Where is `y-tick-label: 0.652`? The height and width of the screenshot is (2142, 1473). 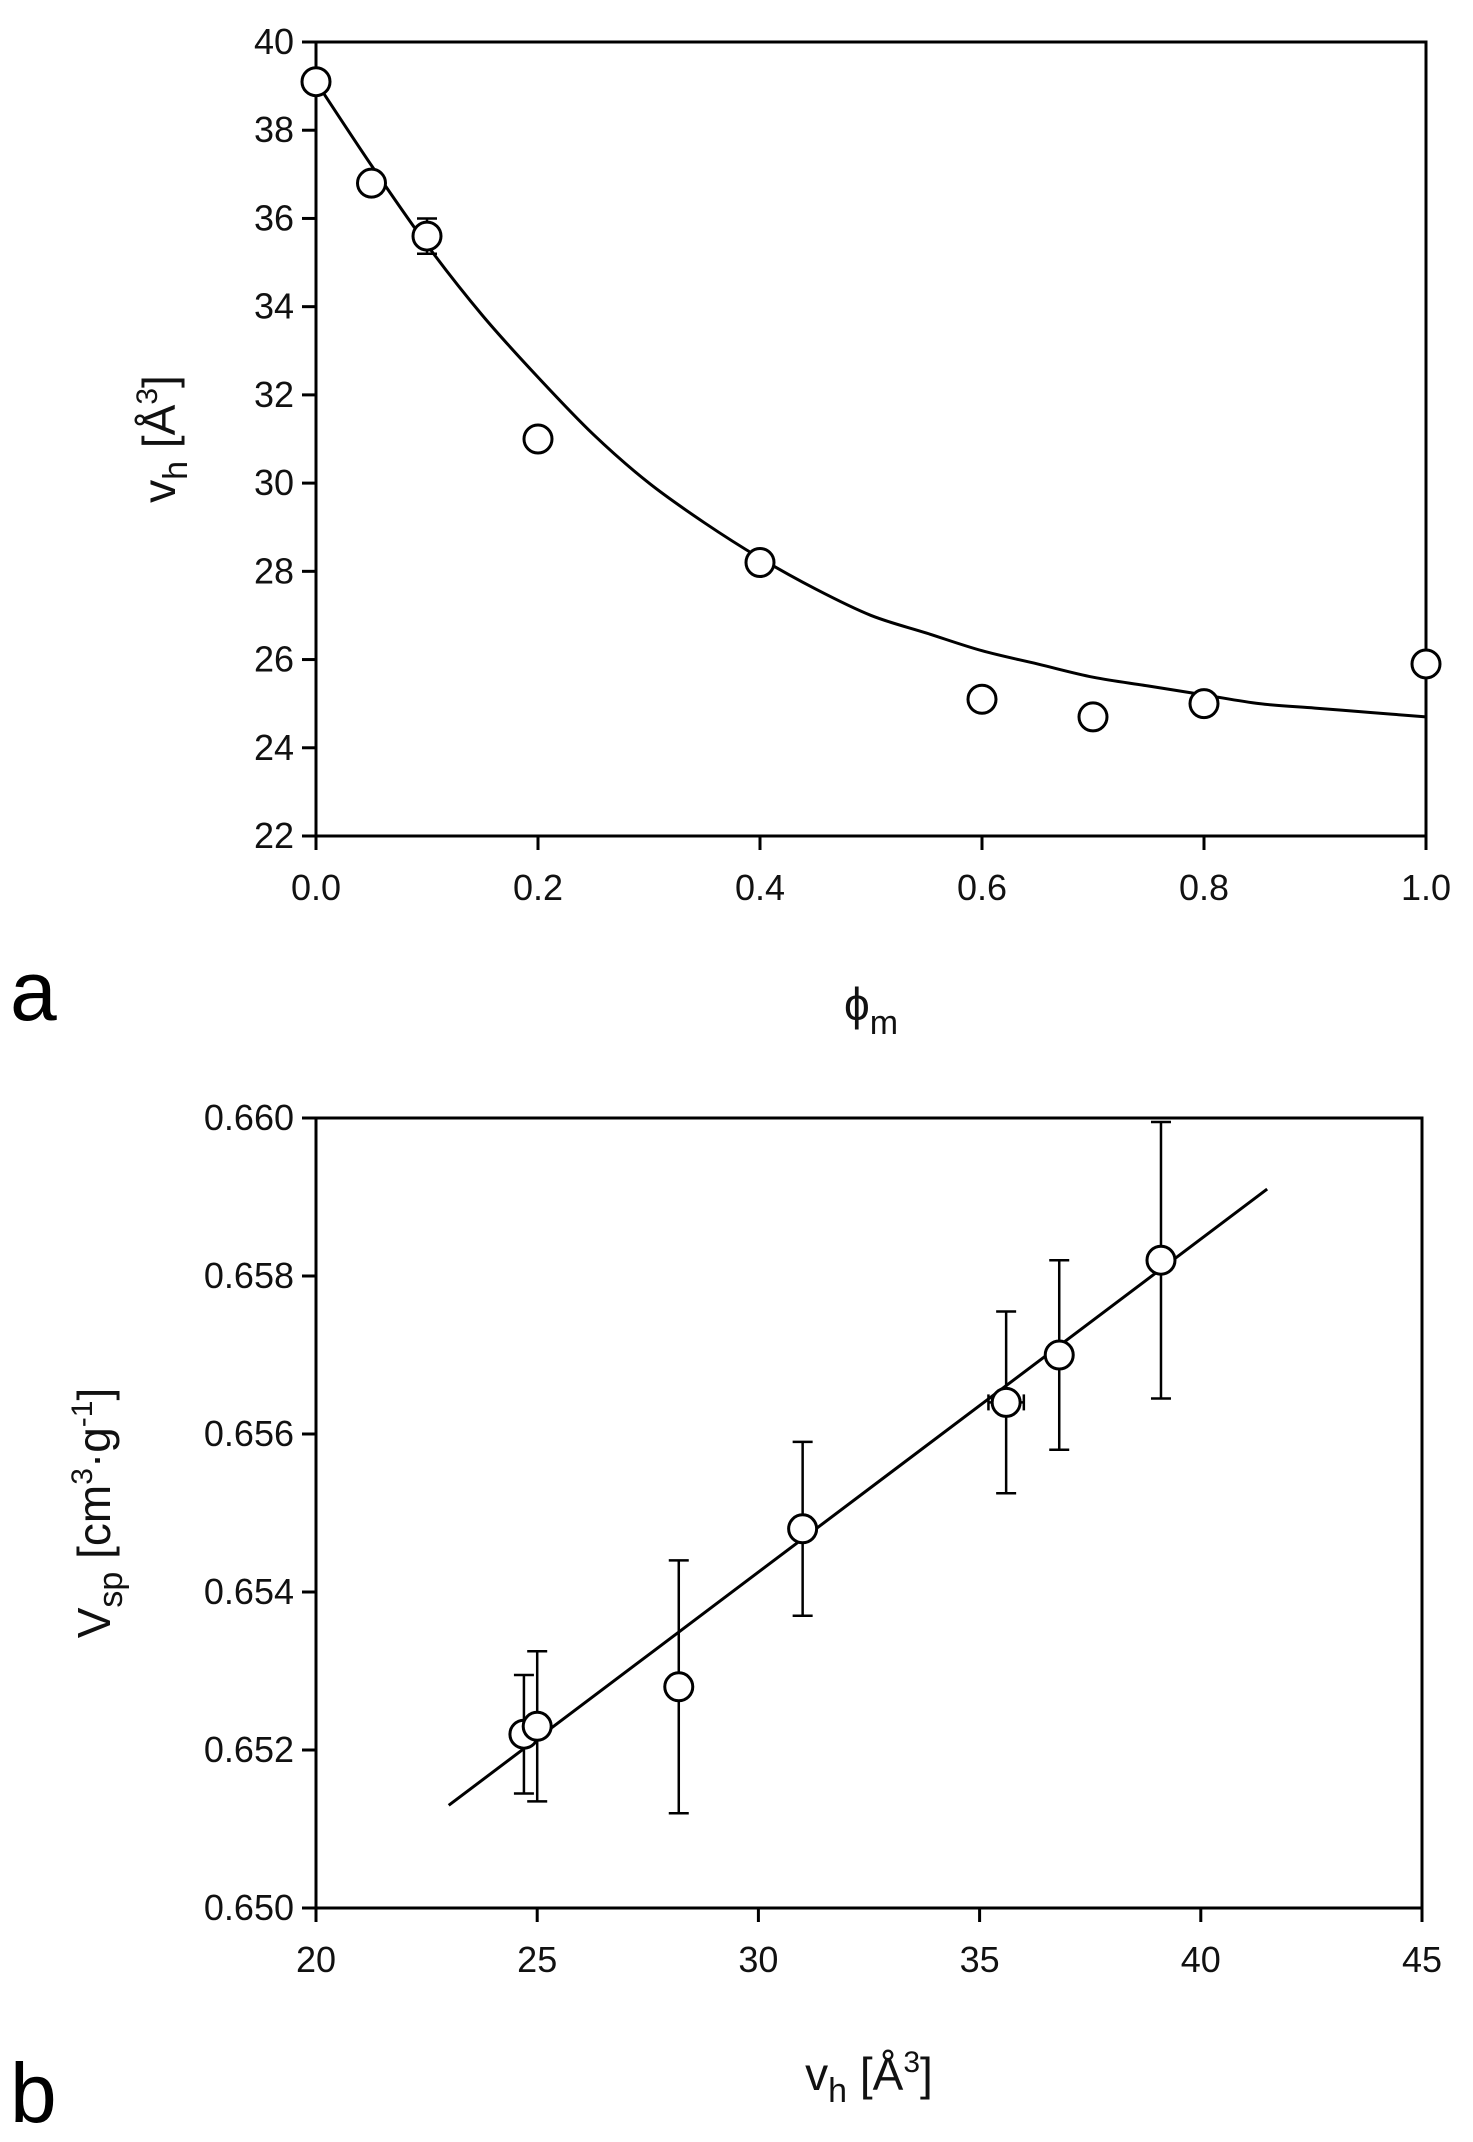
y-tick-label: 0.652 is located at coordinates (249, 1749).